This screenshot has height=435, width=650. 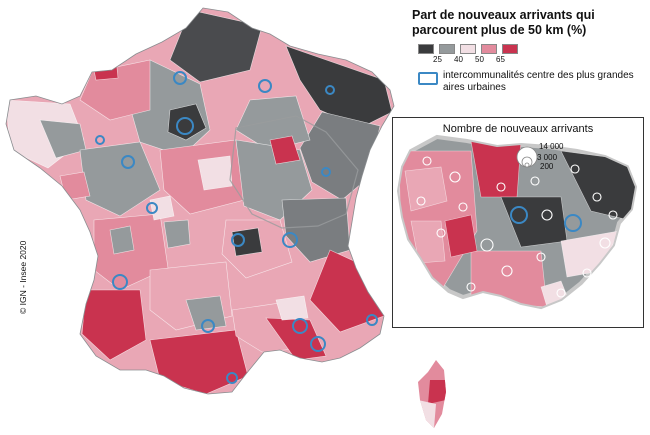 I want to click on legend-tick-40: 40, so click(x=458, y=59).